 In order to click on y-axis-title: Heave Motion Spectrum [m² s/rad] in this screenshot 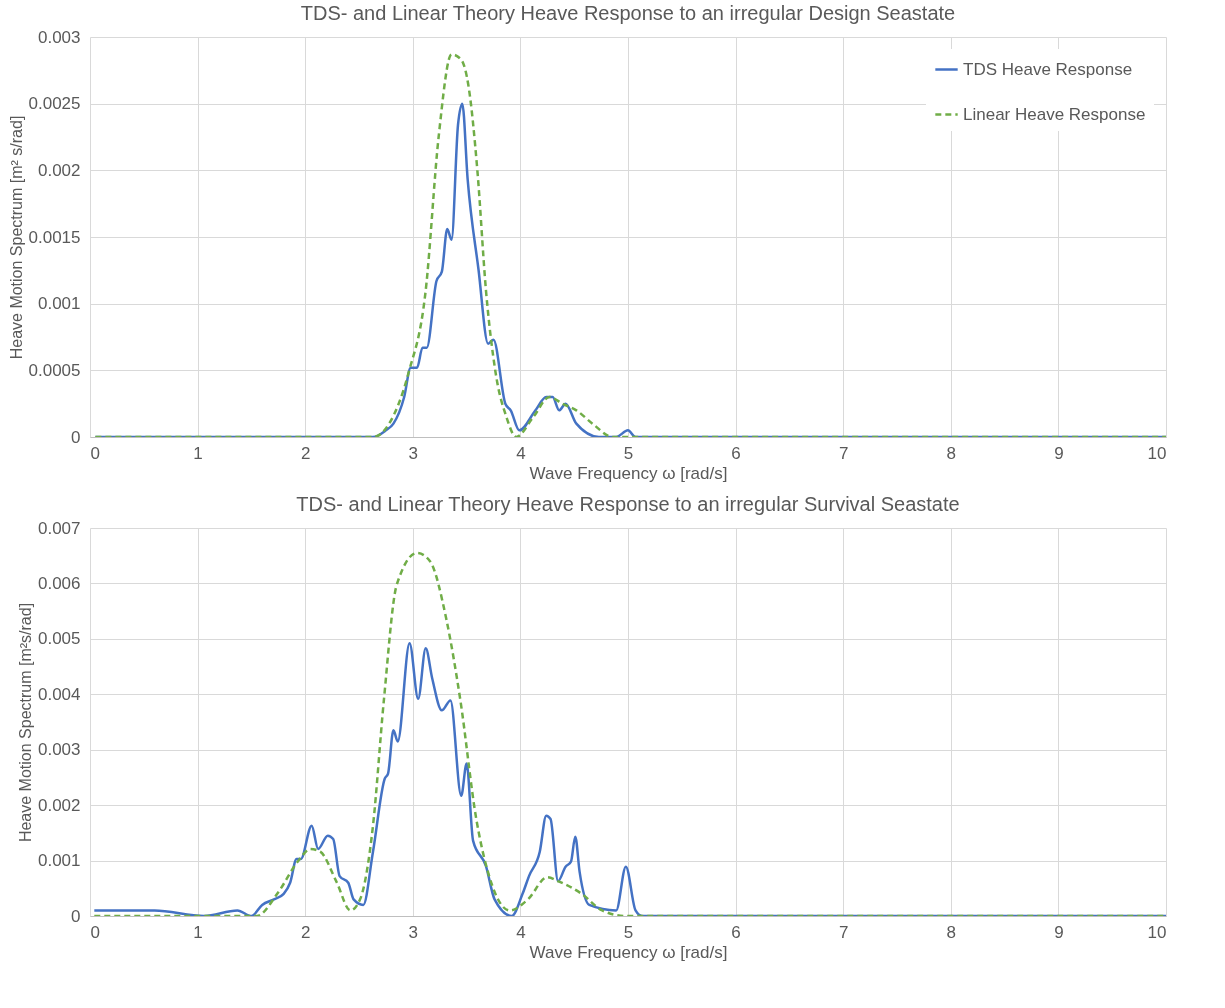, I will do `click(16, 237)`.